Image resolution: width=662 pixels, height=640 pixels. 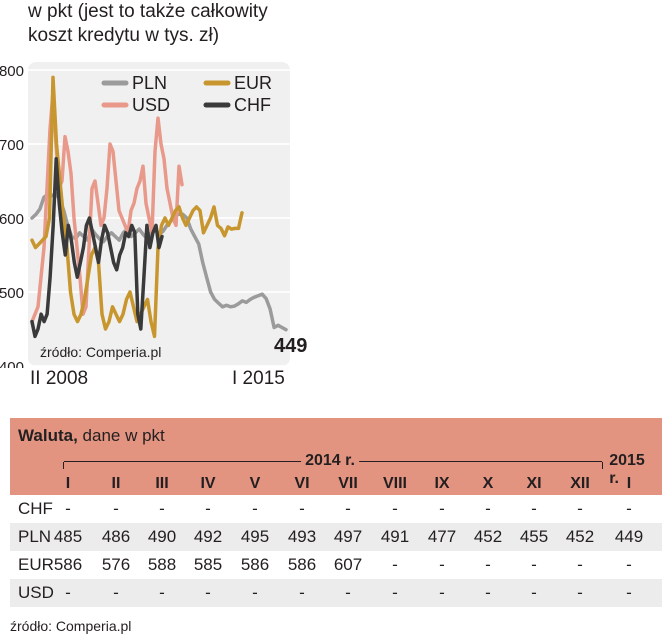 What do you see at coordinates (252, 105) in the screenshot?
I see `legend-label: CHF` at bounding box center [252, 105].